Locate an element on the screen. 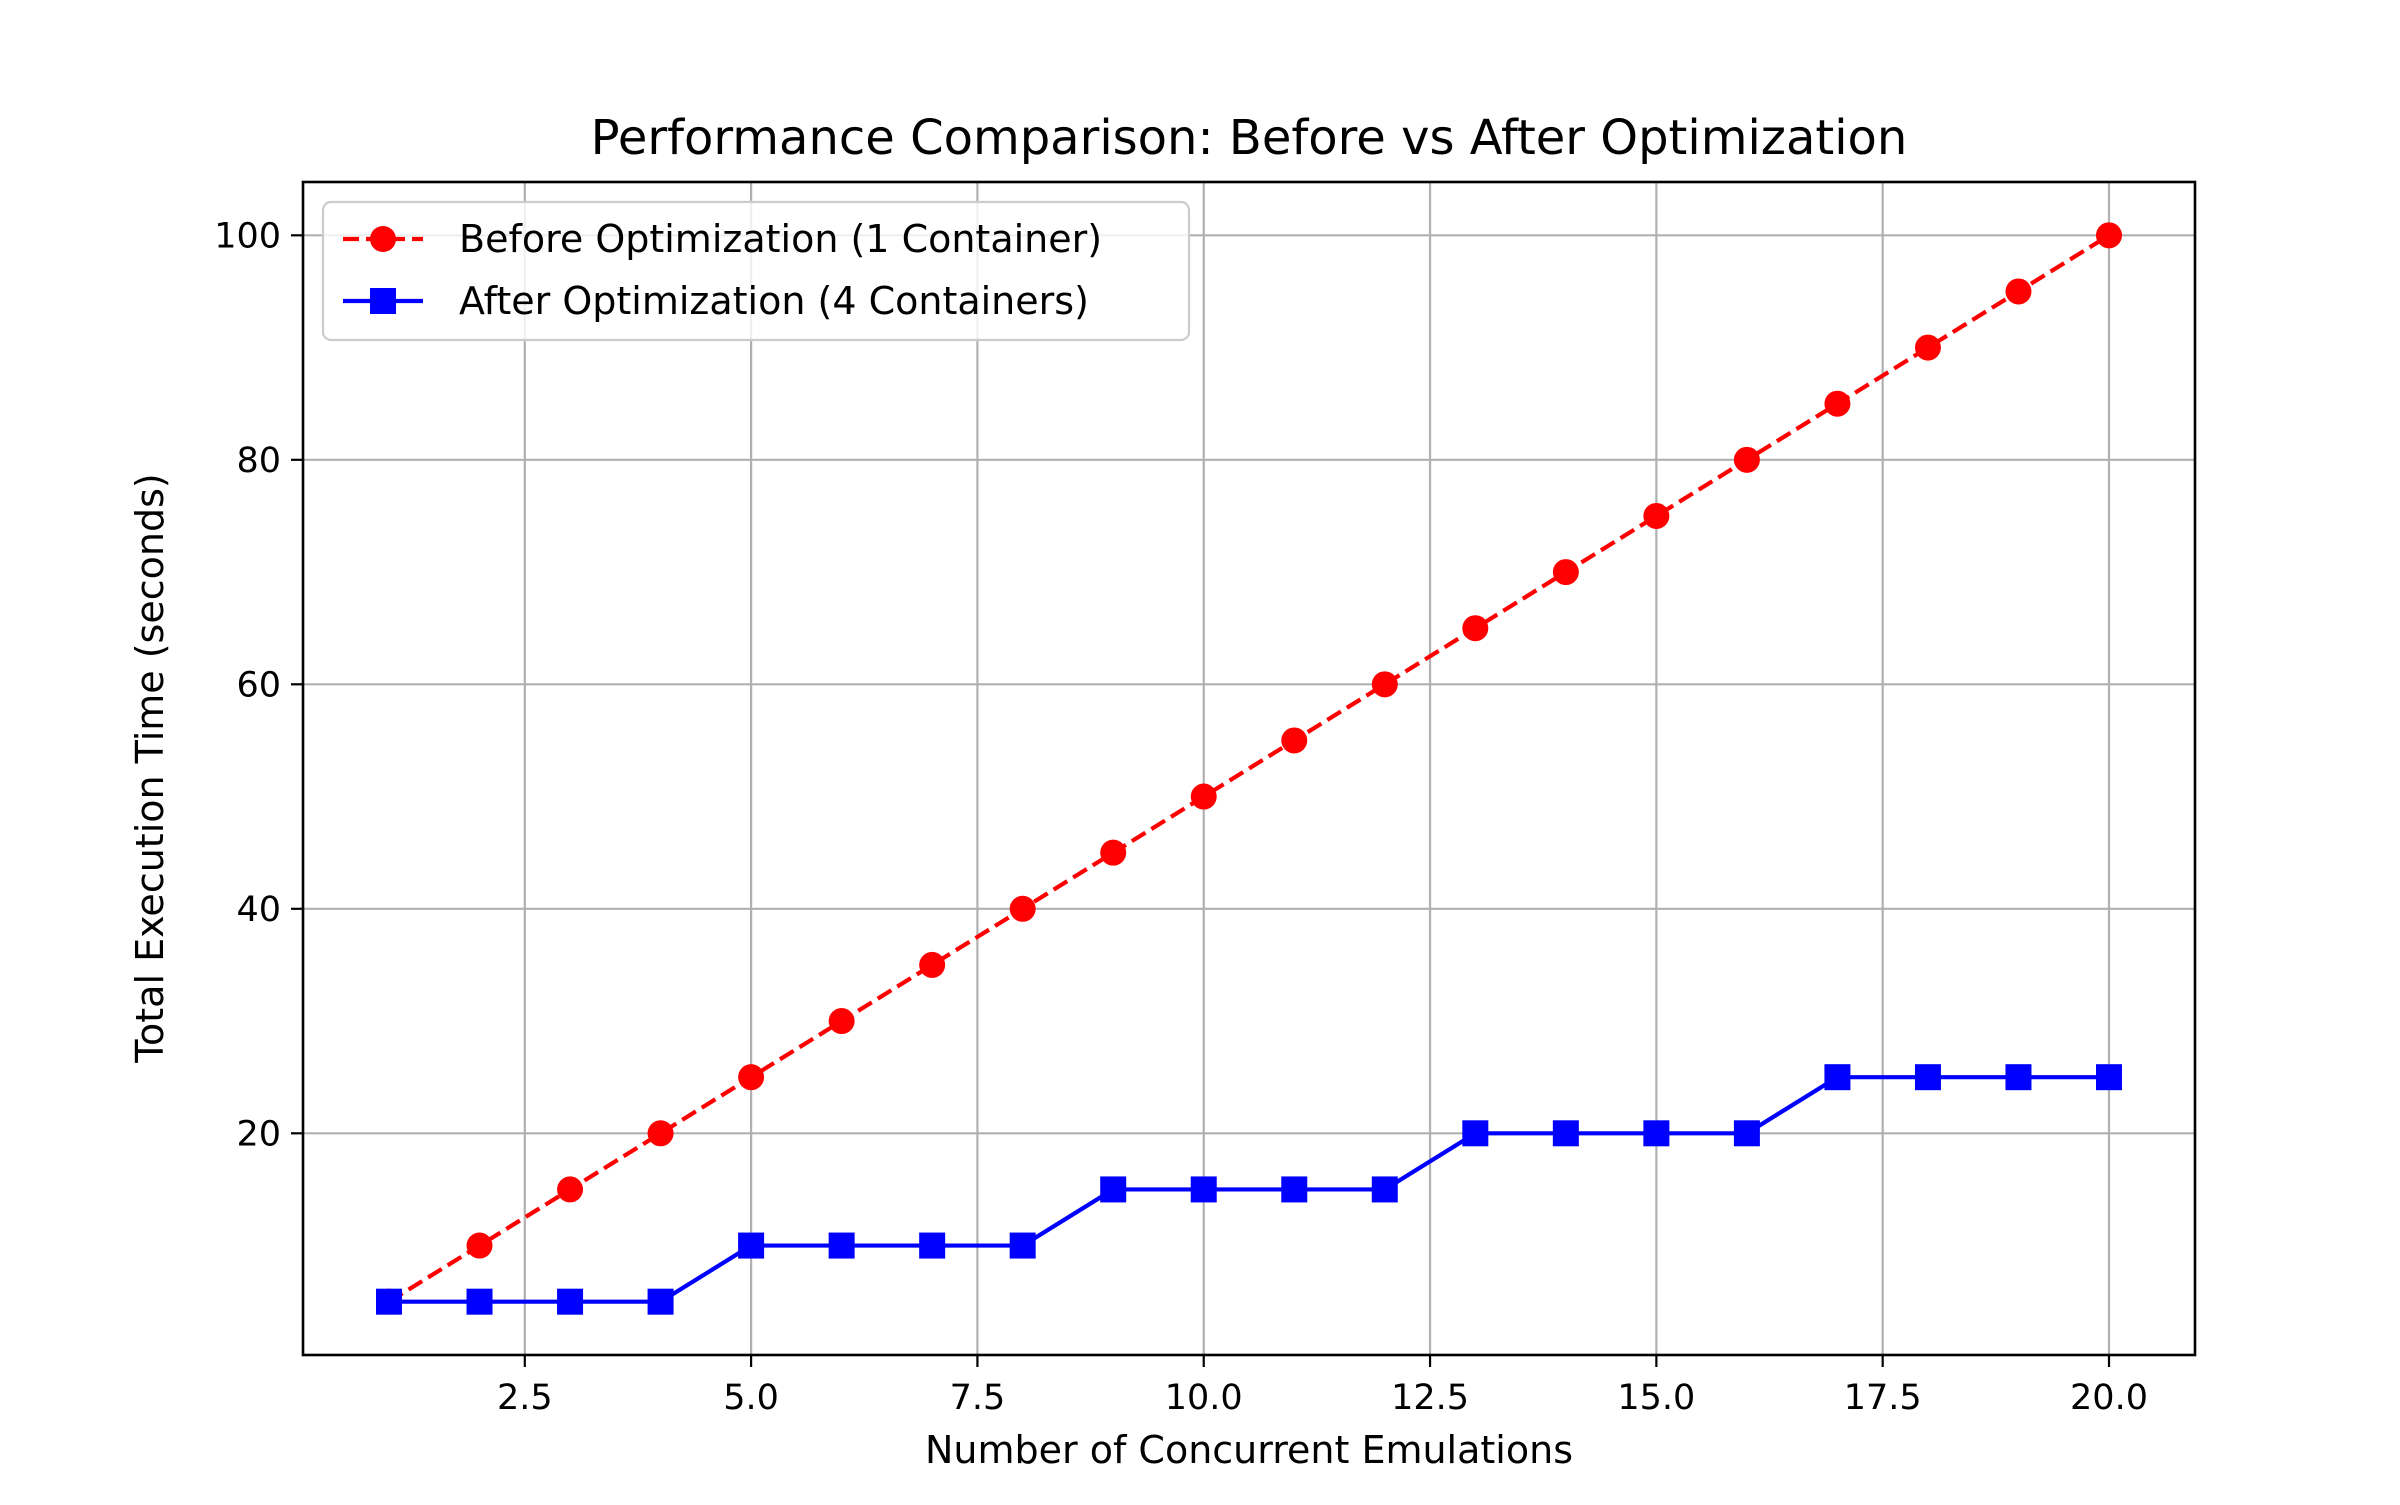  y-tick-label: 100 is located at coordinates (247, 236).